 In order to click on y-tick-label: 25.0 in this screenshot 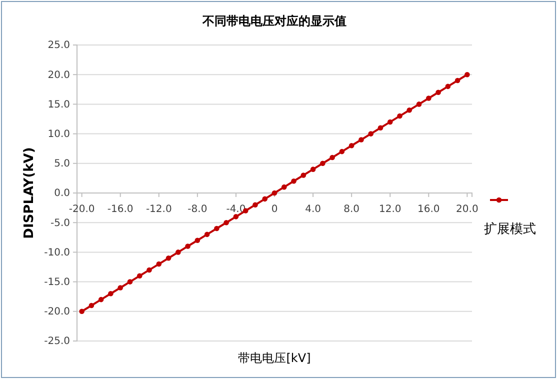, I will do `click(59, 46)`.